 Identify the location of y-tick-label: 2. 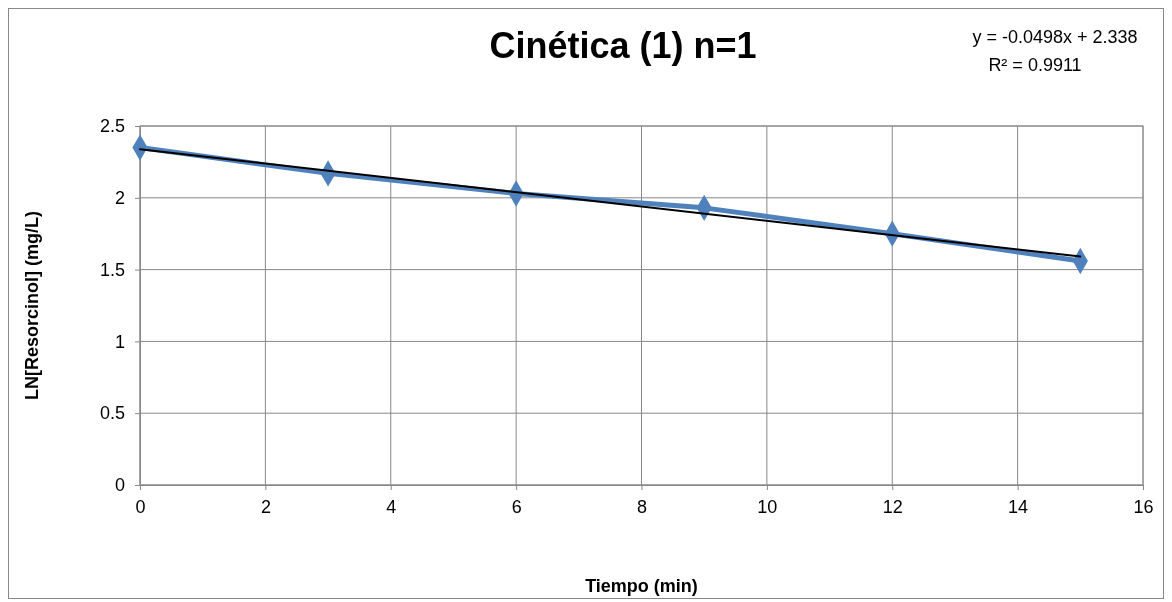
(119, 198).